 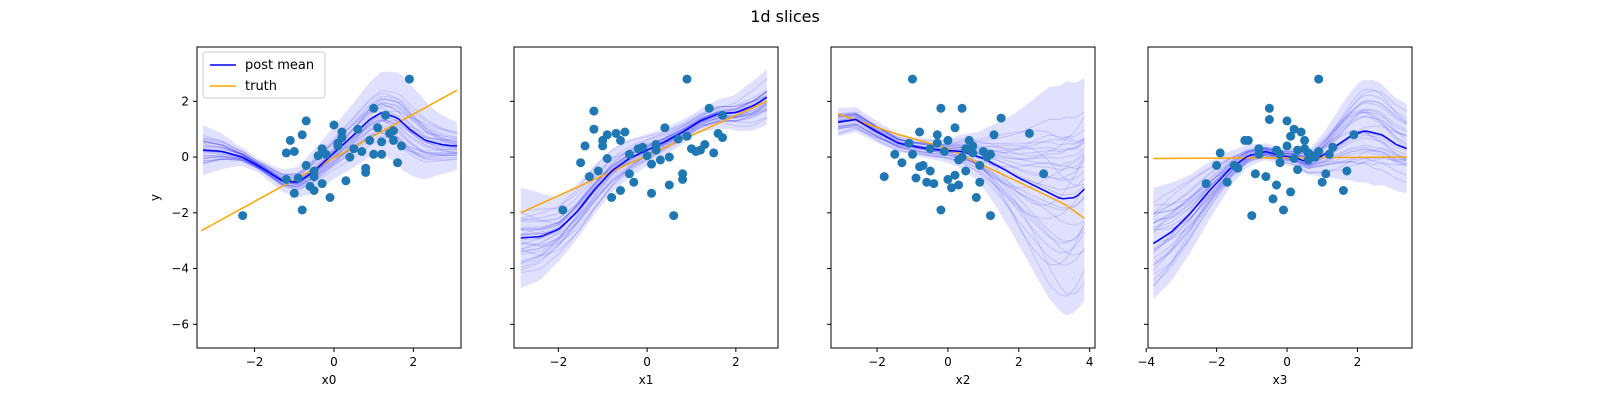 I want to click on legend: post mean truth, so click(x=264, y=75).